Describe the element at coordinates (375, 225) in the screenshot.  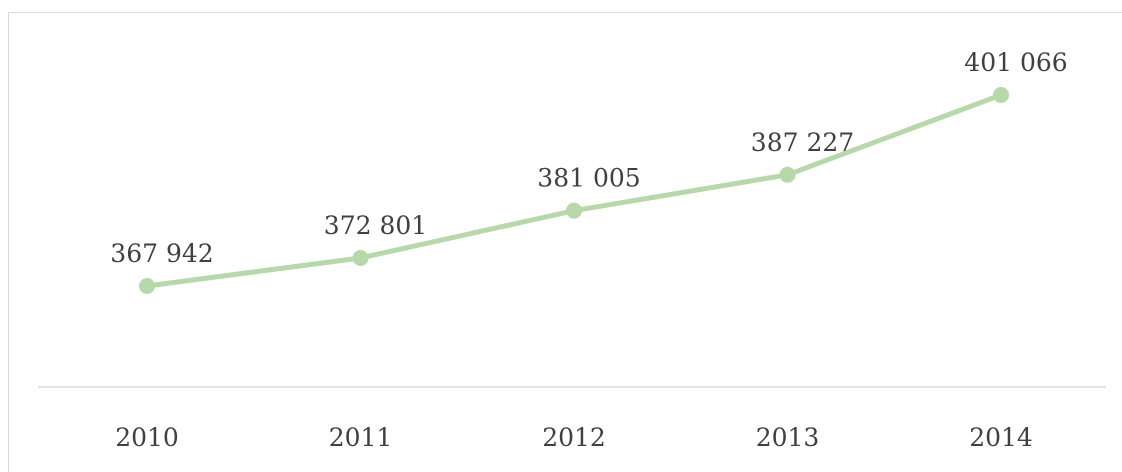
I see `data-label-2011: 372 801` at that location.